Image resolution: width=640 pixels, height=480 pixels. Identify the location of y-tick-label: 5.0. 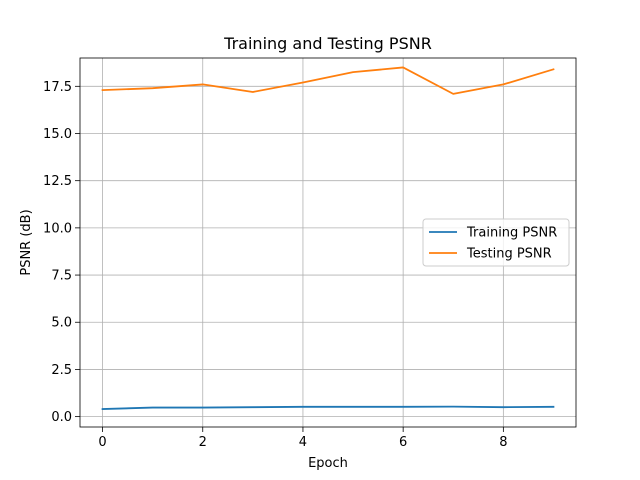
(61, 323).